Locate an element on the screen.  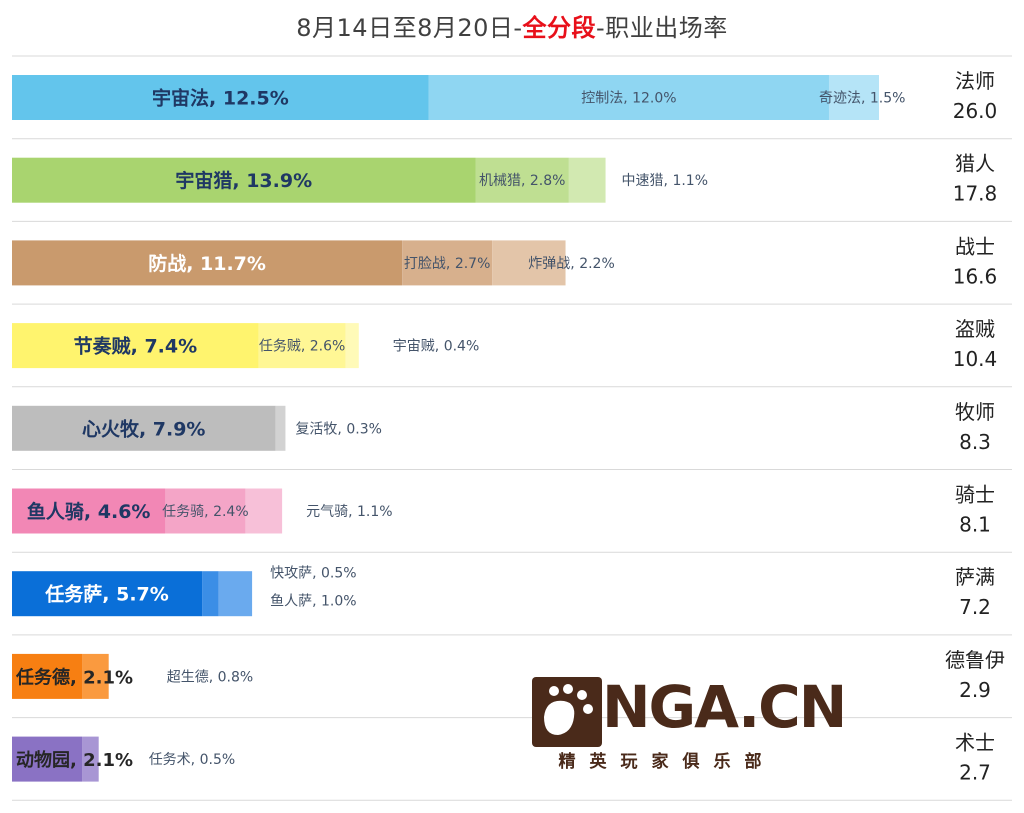
title-suffix: -职业出场率 is located at coordinates (662, 28).